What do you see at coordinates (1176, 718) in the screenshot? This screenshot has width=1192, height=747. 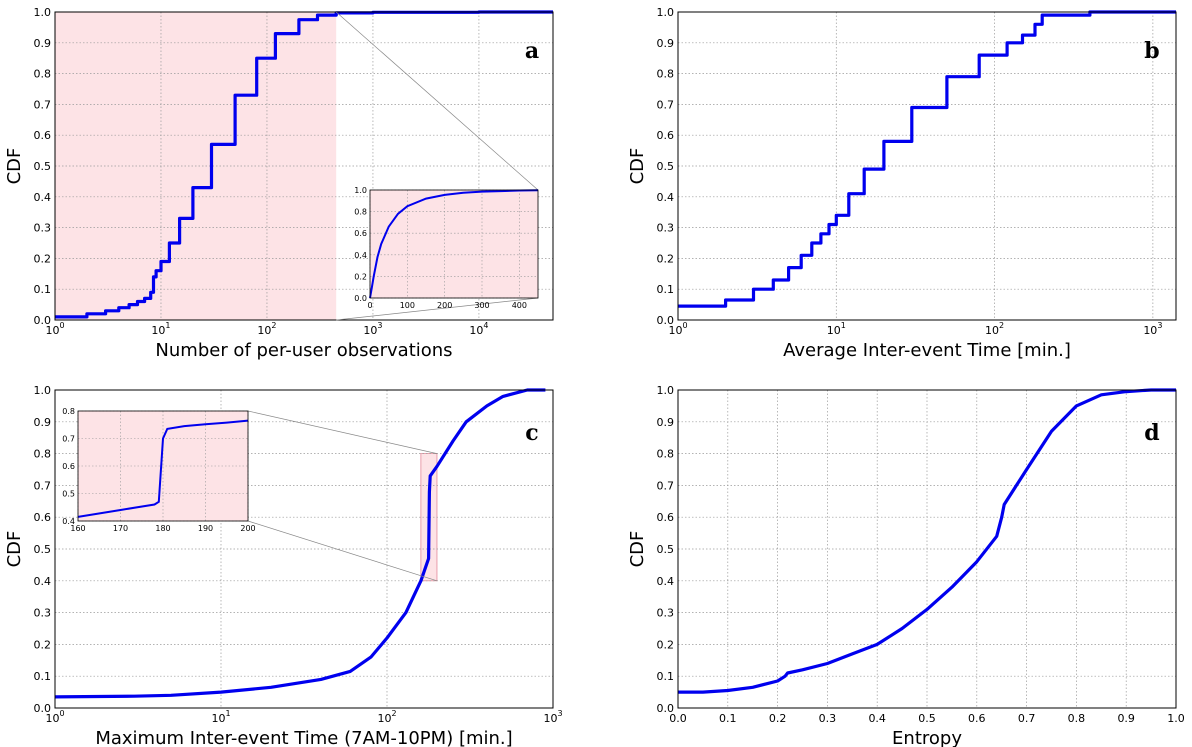 I see `x-tick-label: 1.0` at bounding box center [1176, 718].